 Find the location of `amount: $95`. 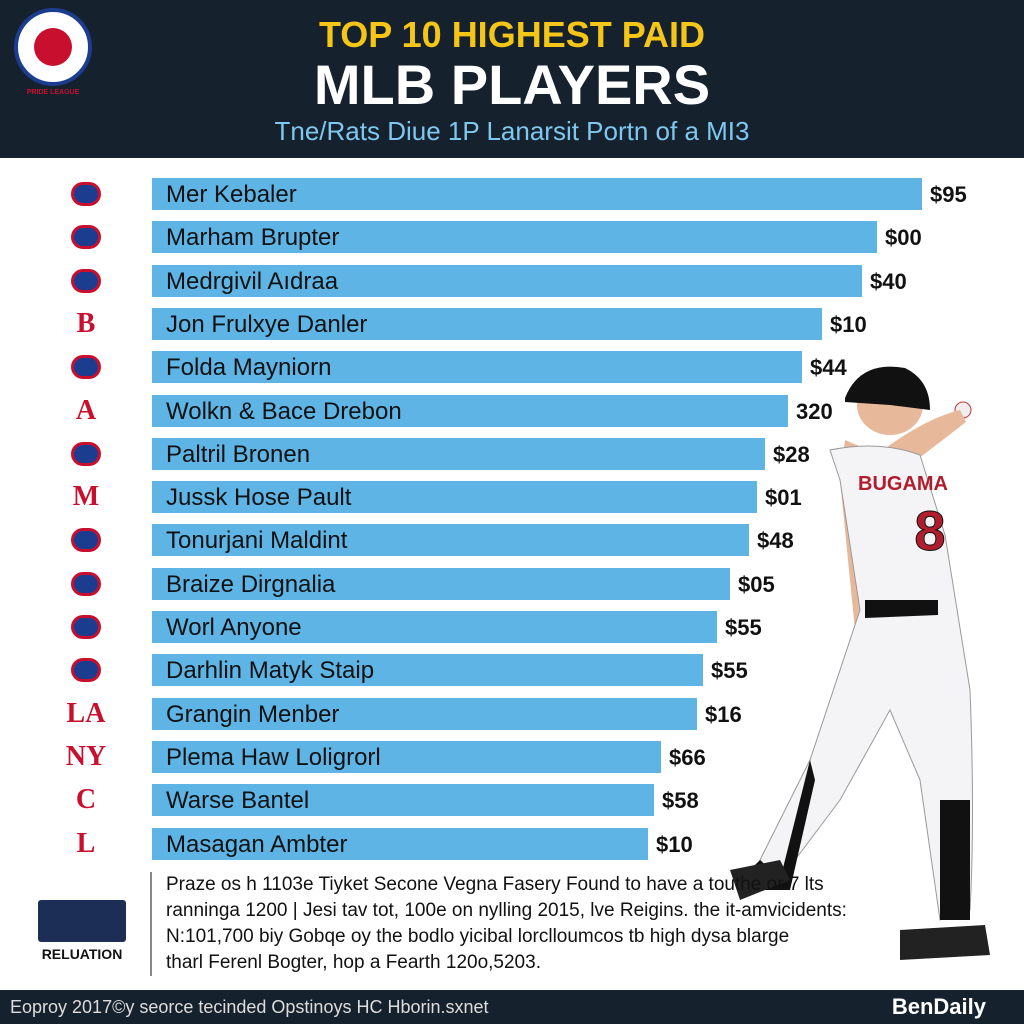

amount: $95 is located at coordinates (948, 194).